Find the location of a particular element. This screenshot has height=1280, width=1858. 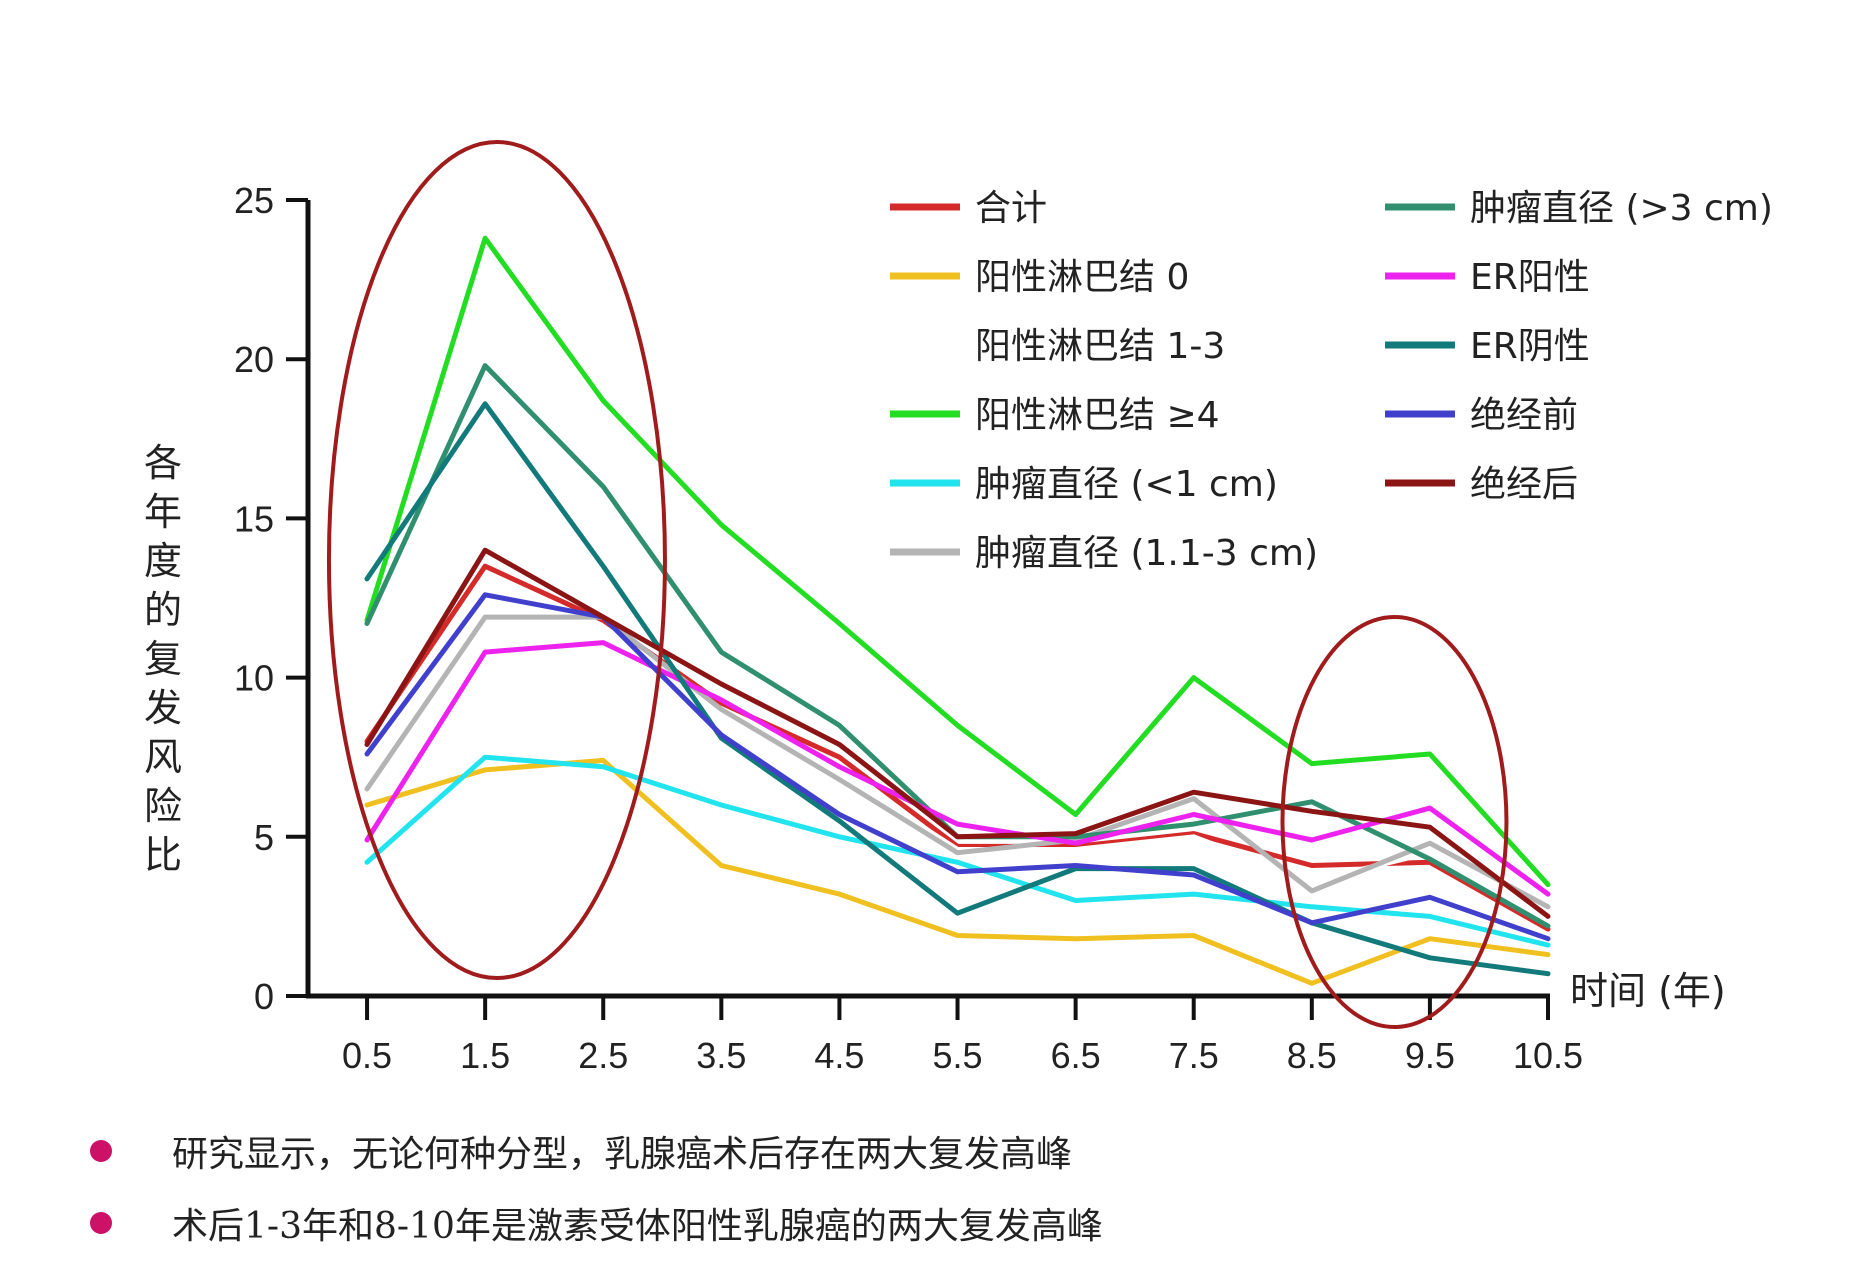

y-axis-title-char: 比 is located at coordinates (163, 855).